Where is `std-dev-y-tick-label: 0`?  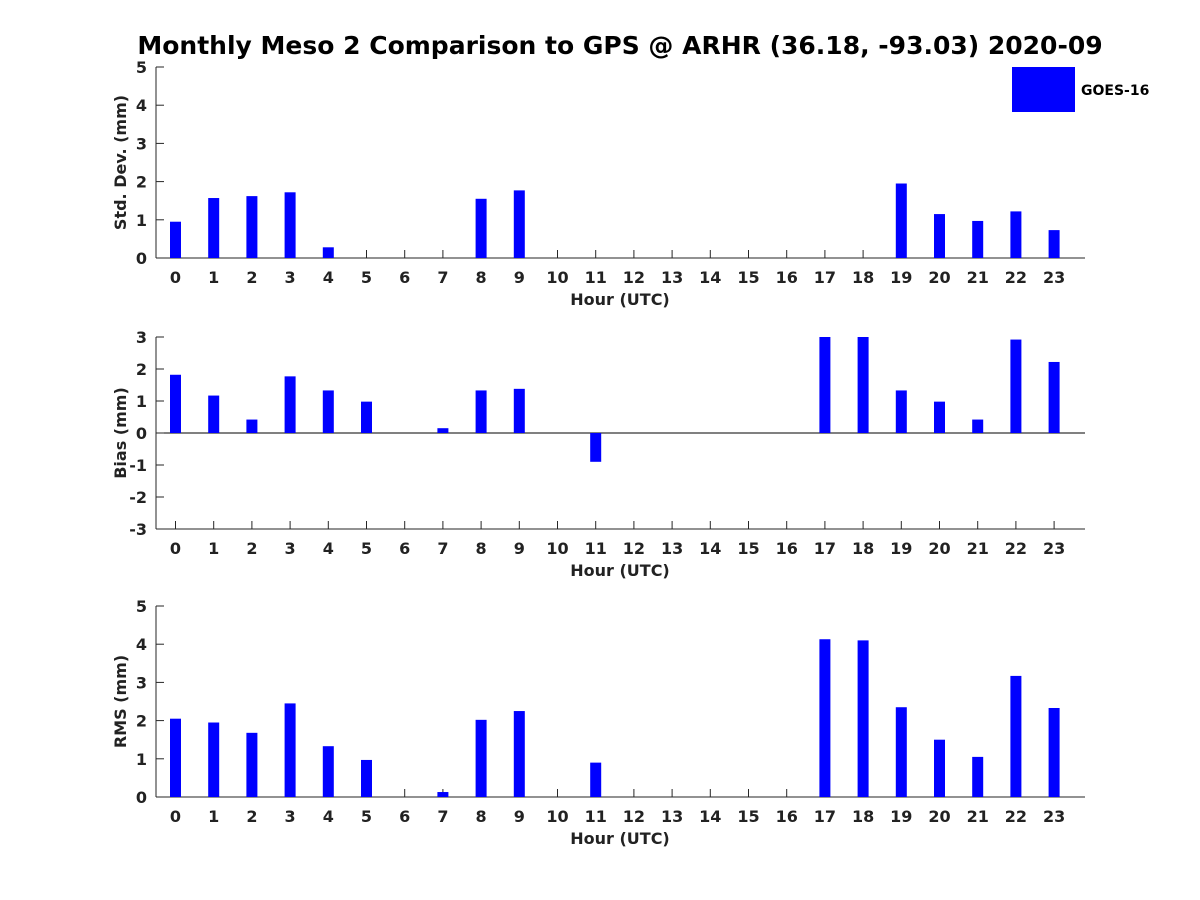 std-dev-y-tick-label: 0 is located at coordinates (141, 258).